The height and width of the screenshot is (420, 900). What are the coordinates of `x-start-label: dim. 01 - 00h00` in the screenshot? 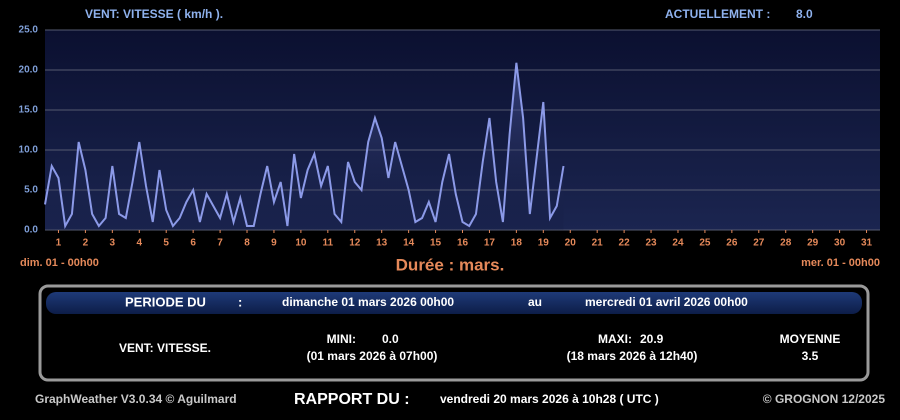 It's located at (59, 263).